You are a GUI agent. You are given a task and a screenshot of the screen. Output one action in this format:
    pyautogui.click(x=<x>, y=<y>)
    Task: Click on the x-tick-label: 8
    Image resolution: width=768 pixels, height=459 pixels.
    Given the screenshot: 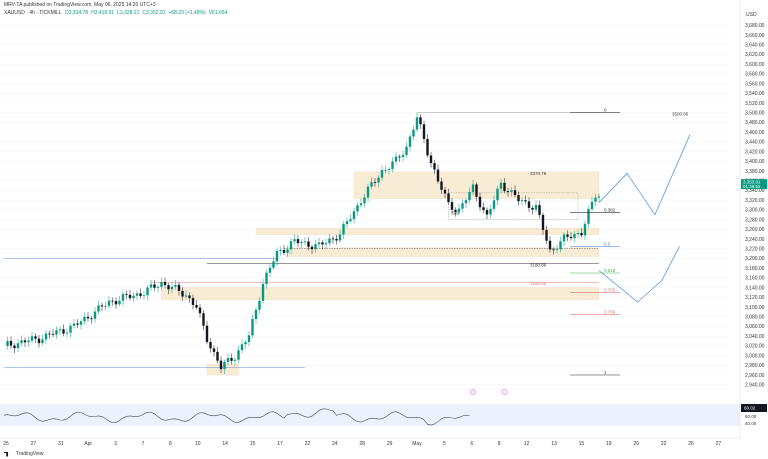 What is the action you would take?
    pyautogui.click(x=499, y=444)
    